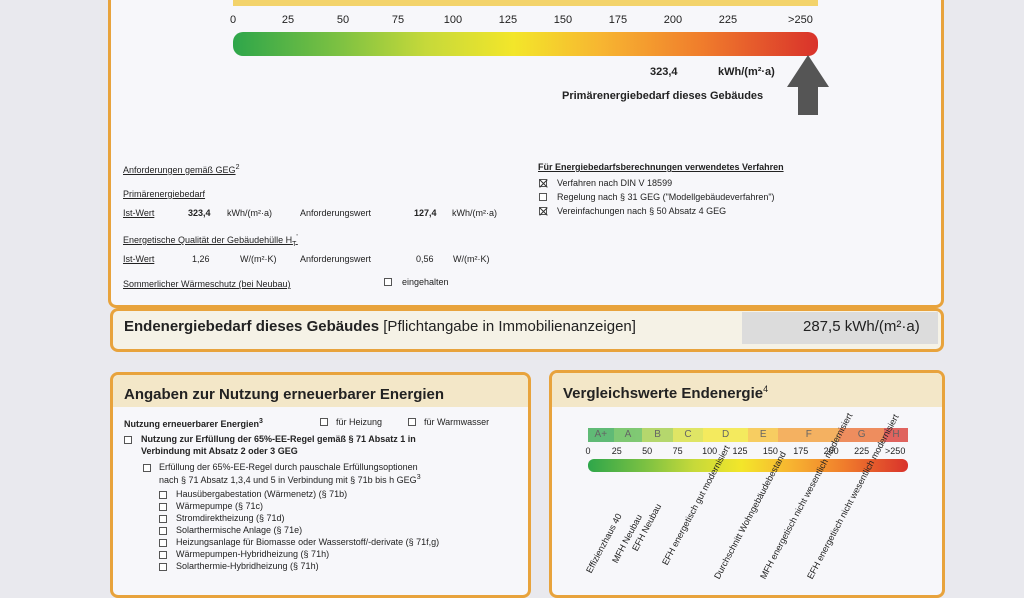 The image size is (1024, 598). What do you see at coordinates (412, 422) in the screenshot?
I see `hot-water-checkbox` at bounding box center [412, 422].